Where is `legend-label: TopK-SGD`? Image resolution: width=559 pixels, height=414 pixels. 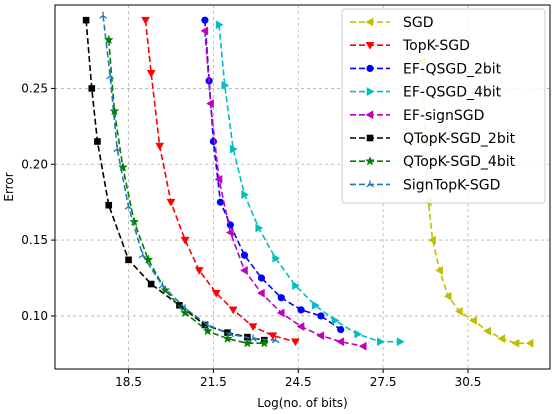 legend-label: TopK-SGD is located at coordinates (436, 46).